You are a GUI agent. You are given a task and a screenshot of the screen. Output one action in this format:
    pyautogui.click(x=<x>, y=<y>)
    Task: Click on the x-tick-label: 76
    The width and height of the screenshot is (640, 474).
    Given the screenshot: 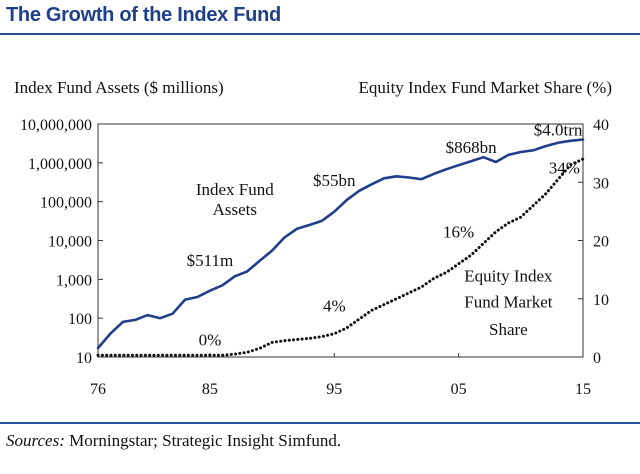 What is the action you would take?
    pyautogui.click(x=98, y=389)
    